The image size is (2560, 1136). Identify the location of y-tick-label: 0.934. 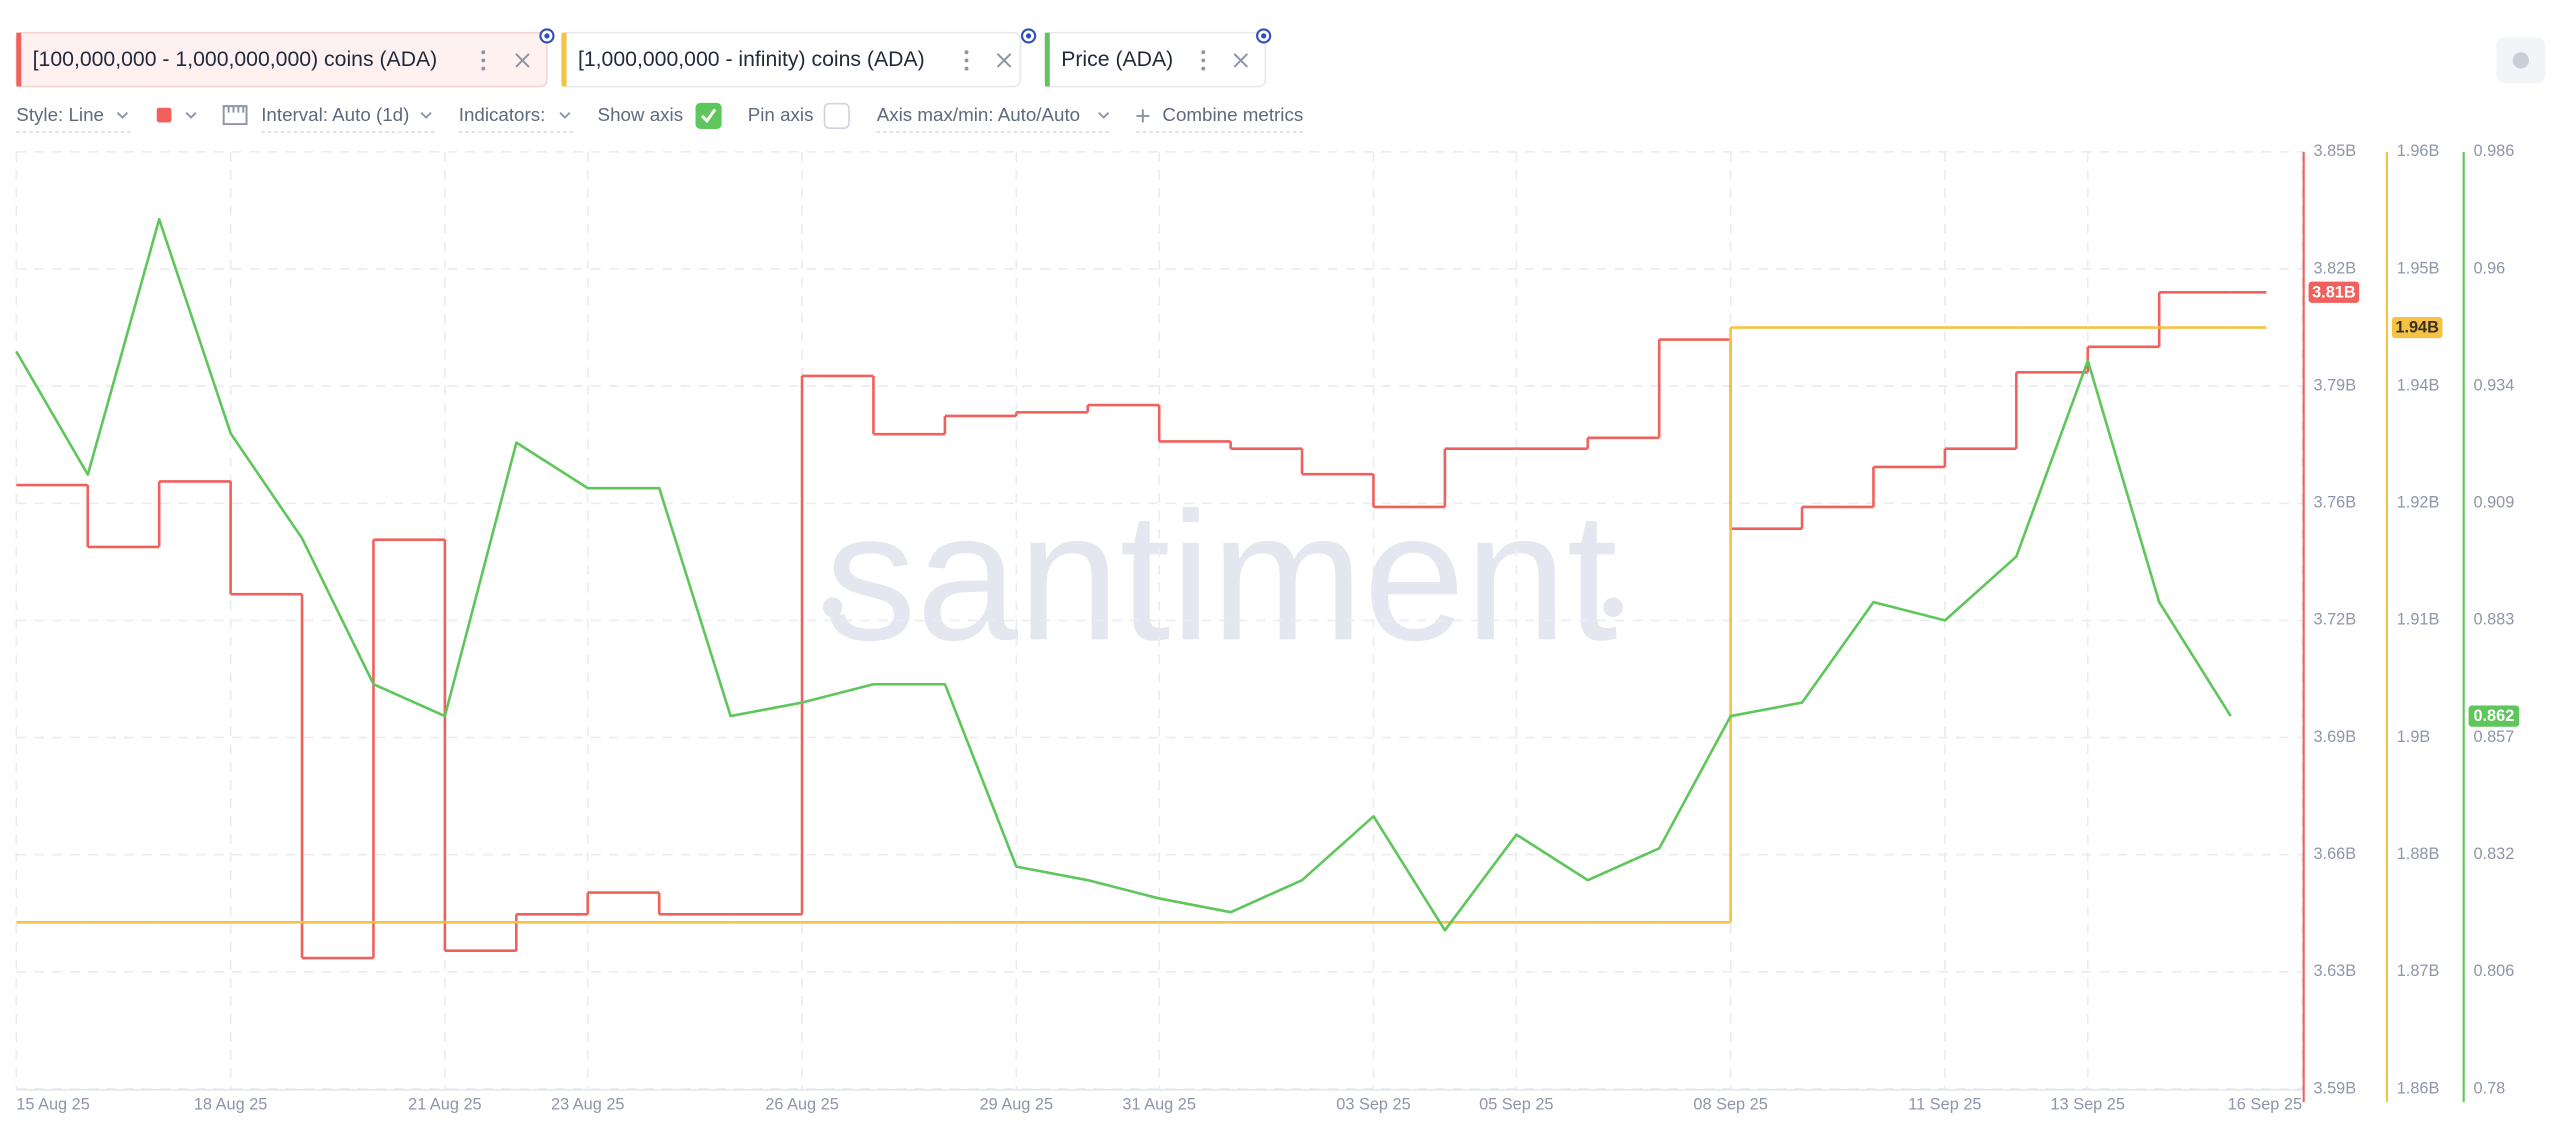
(2493, 385).